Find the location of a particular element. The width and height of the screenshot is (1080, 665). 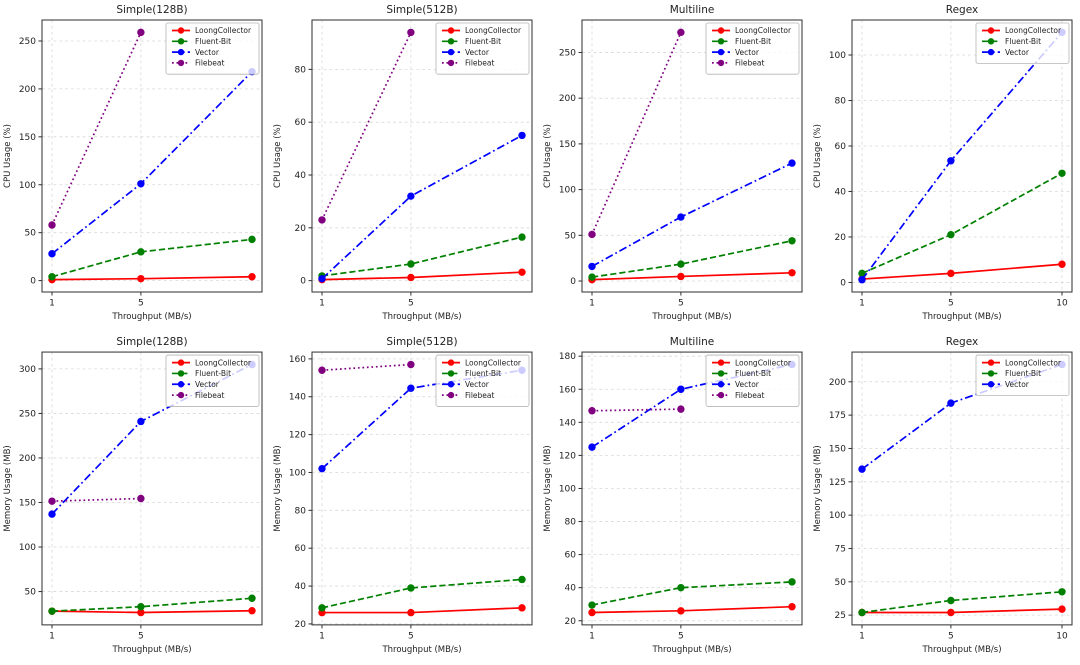

x-tick-label: 10 is located at coordinates (1062, 304).